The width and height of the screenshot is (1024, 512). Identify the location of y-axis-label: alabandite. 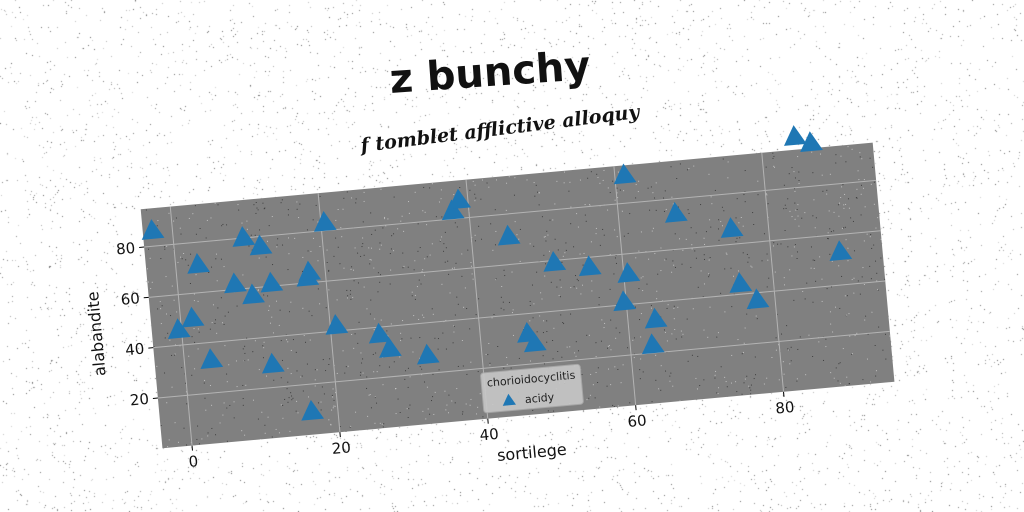
(96, 334).